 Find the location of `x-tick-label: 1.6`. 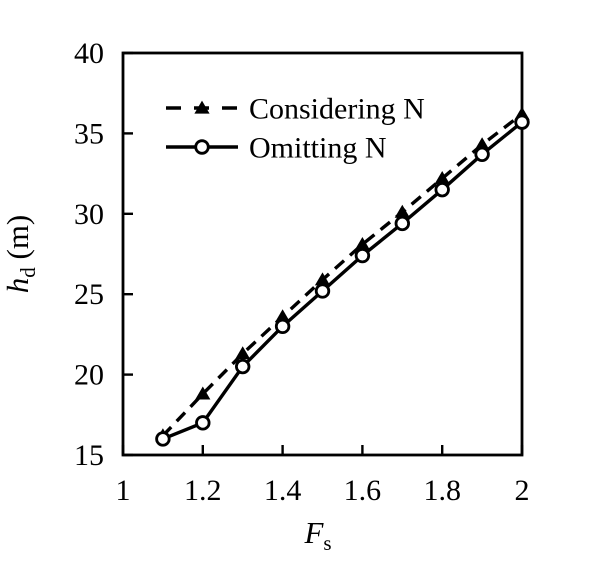

x-tick-label: 1.6 is located at coordinates (363, 490).